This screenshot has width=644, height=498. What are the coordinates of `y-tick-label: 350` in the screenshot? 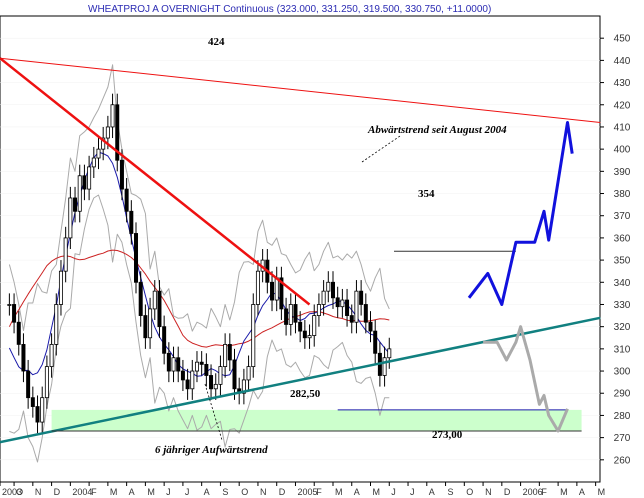 It's located at (622, 261).